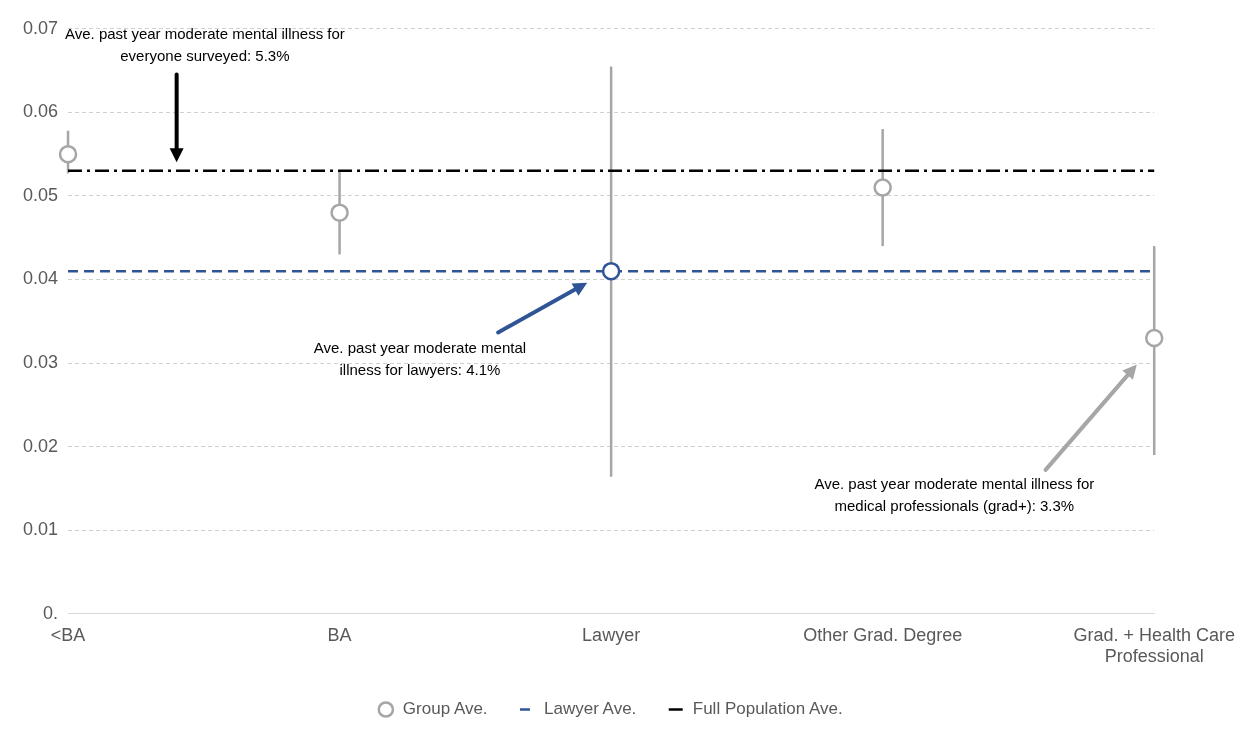  What do you see at coordinates (40, 194) in the screenshot?
I see `y-tick-label: 0.05` at bounding box center [40, 194].